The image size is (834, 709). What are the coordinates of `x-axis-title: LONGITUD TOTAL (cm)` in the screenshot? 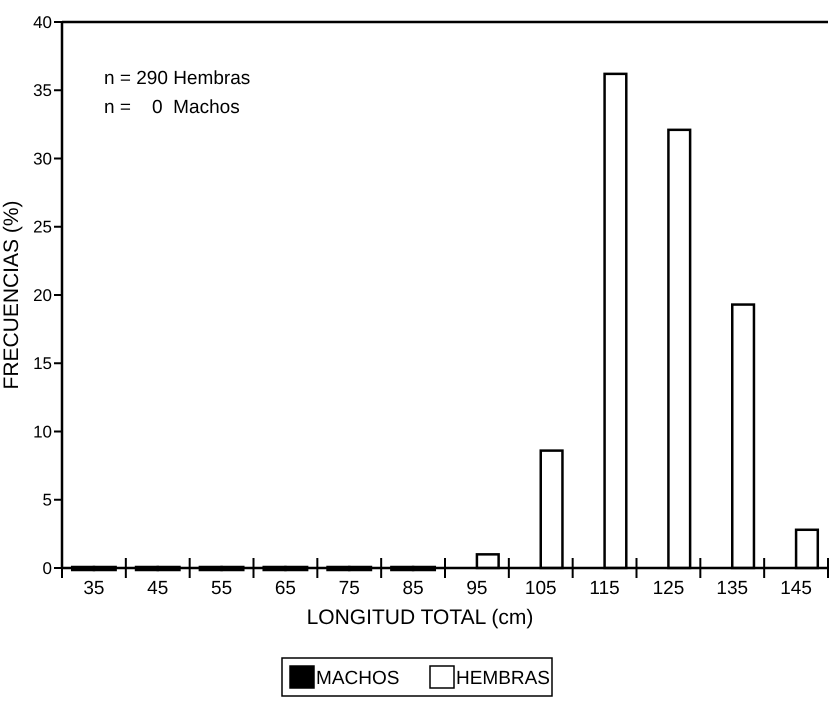 It's located at (420, 617).